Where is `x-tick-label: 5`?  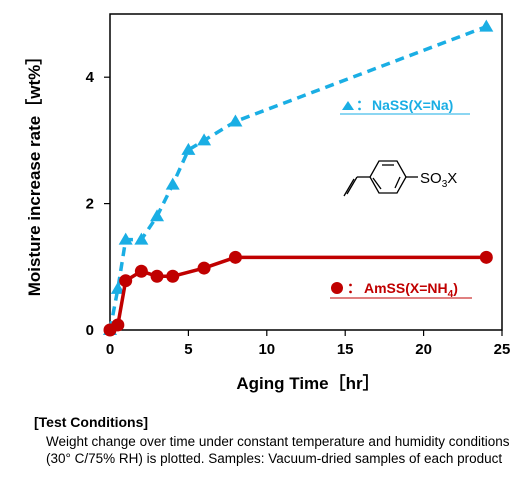
x-tick-label: 5 is located at coordinates (188, 349).